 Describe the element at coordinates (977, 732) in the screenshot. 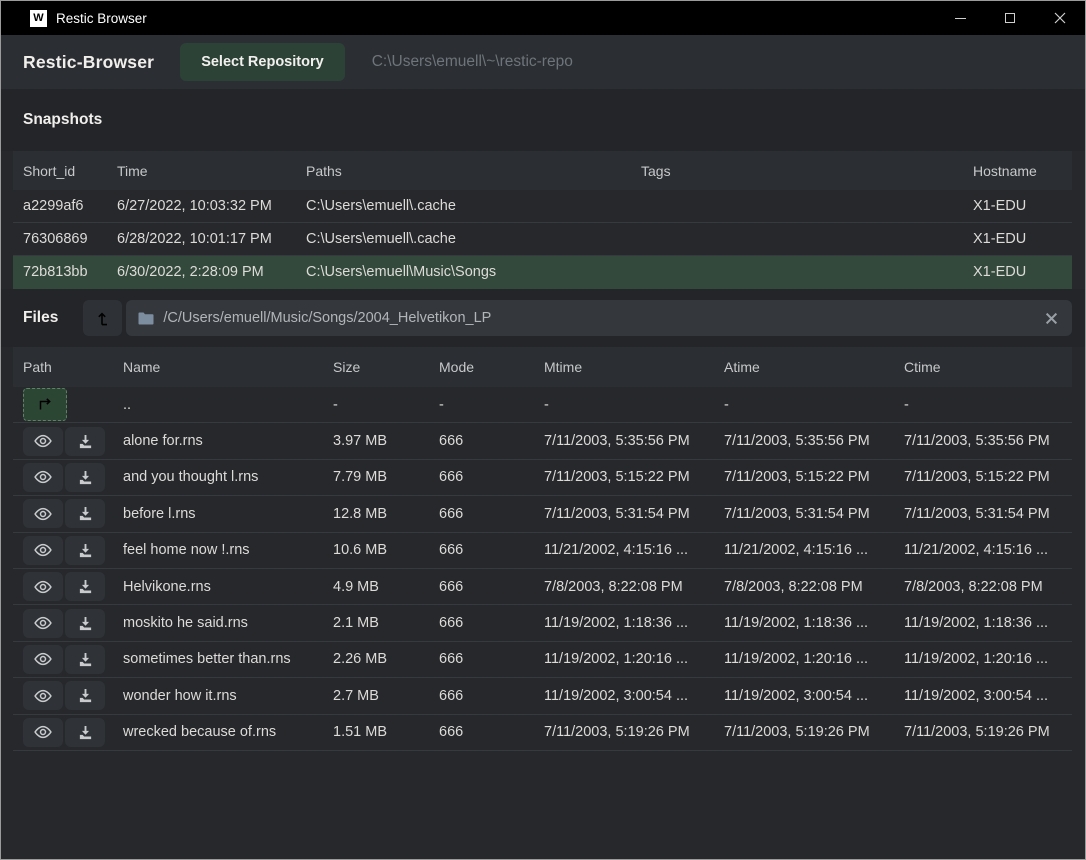

I see `file-ctime: 7/11/2003, 5:19:26 PM` at that location.